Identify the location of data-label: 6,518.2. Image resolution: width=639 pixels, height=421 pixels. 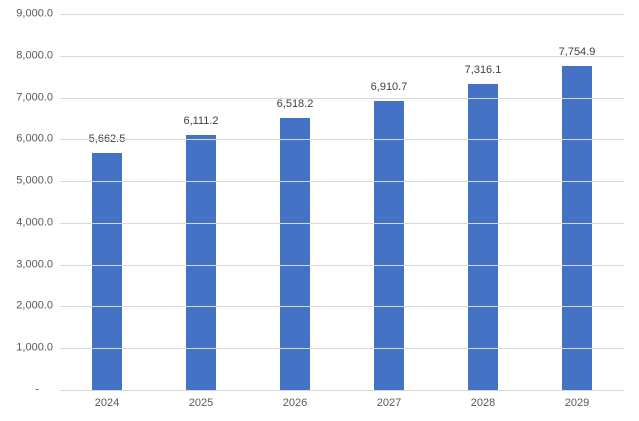
(295, 103).